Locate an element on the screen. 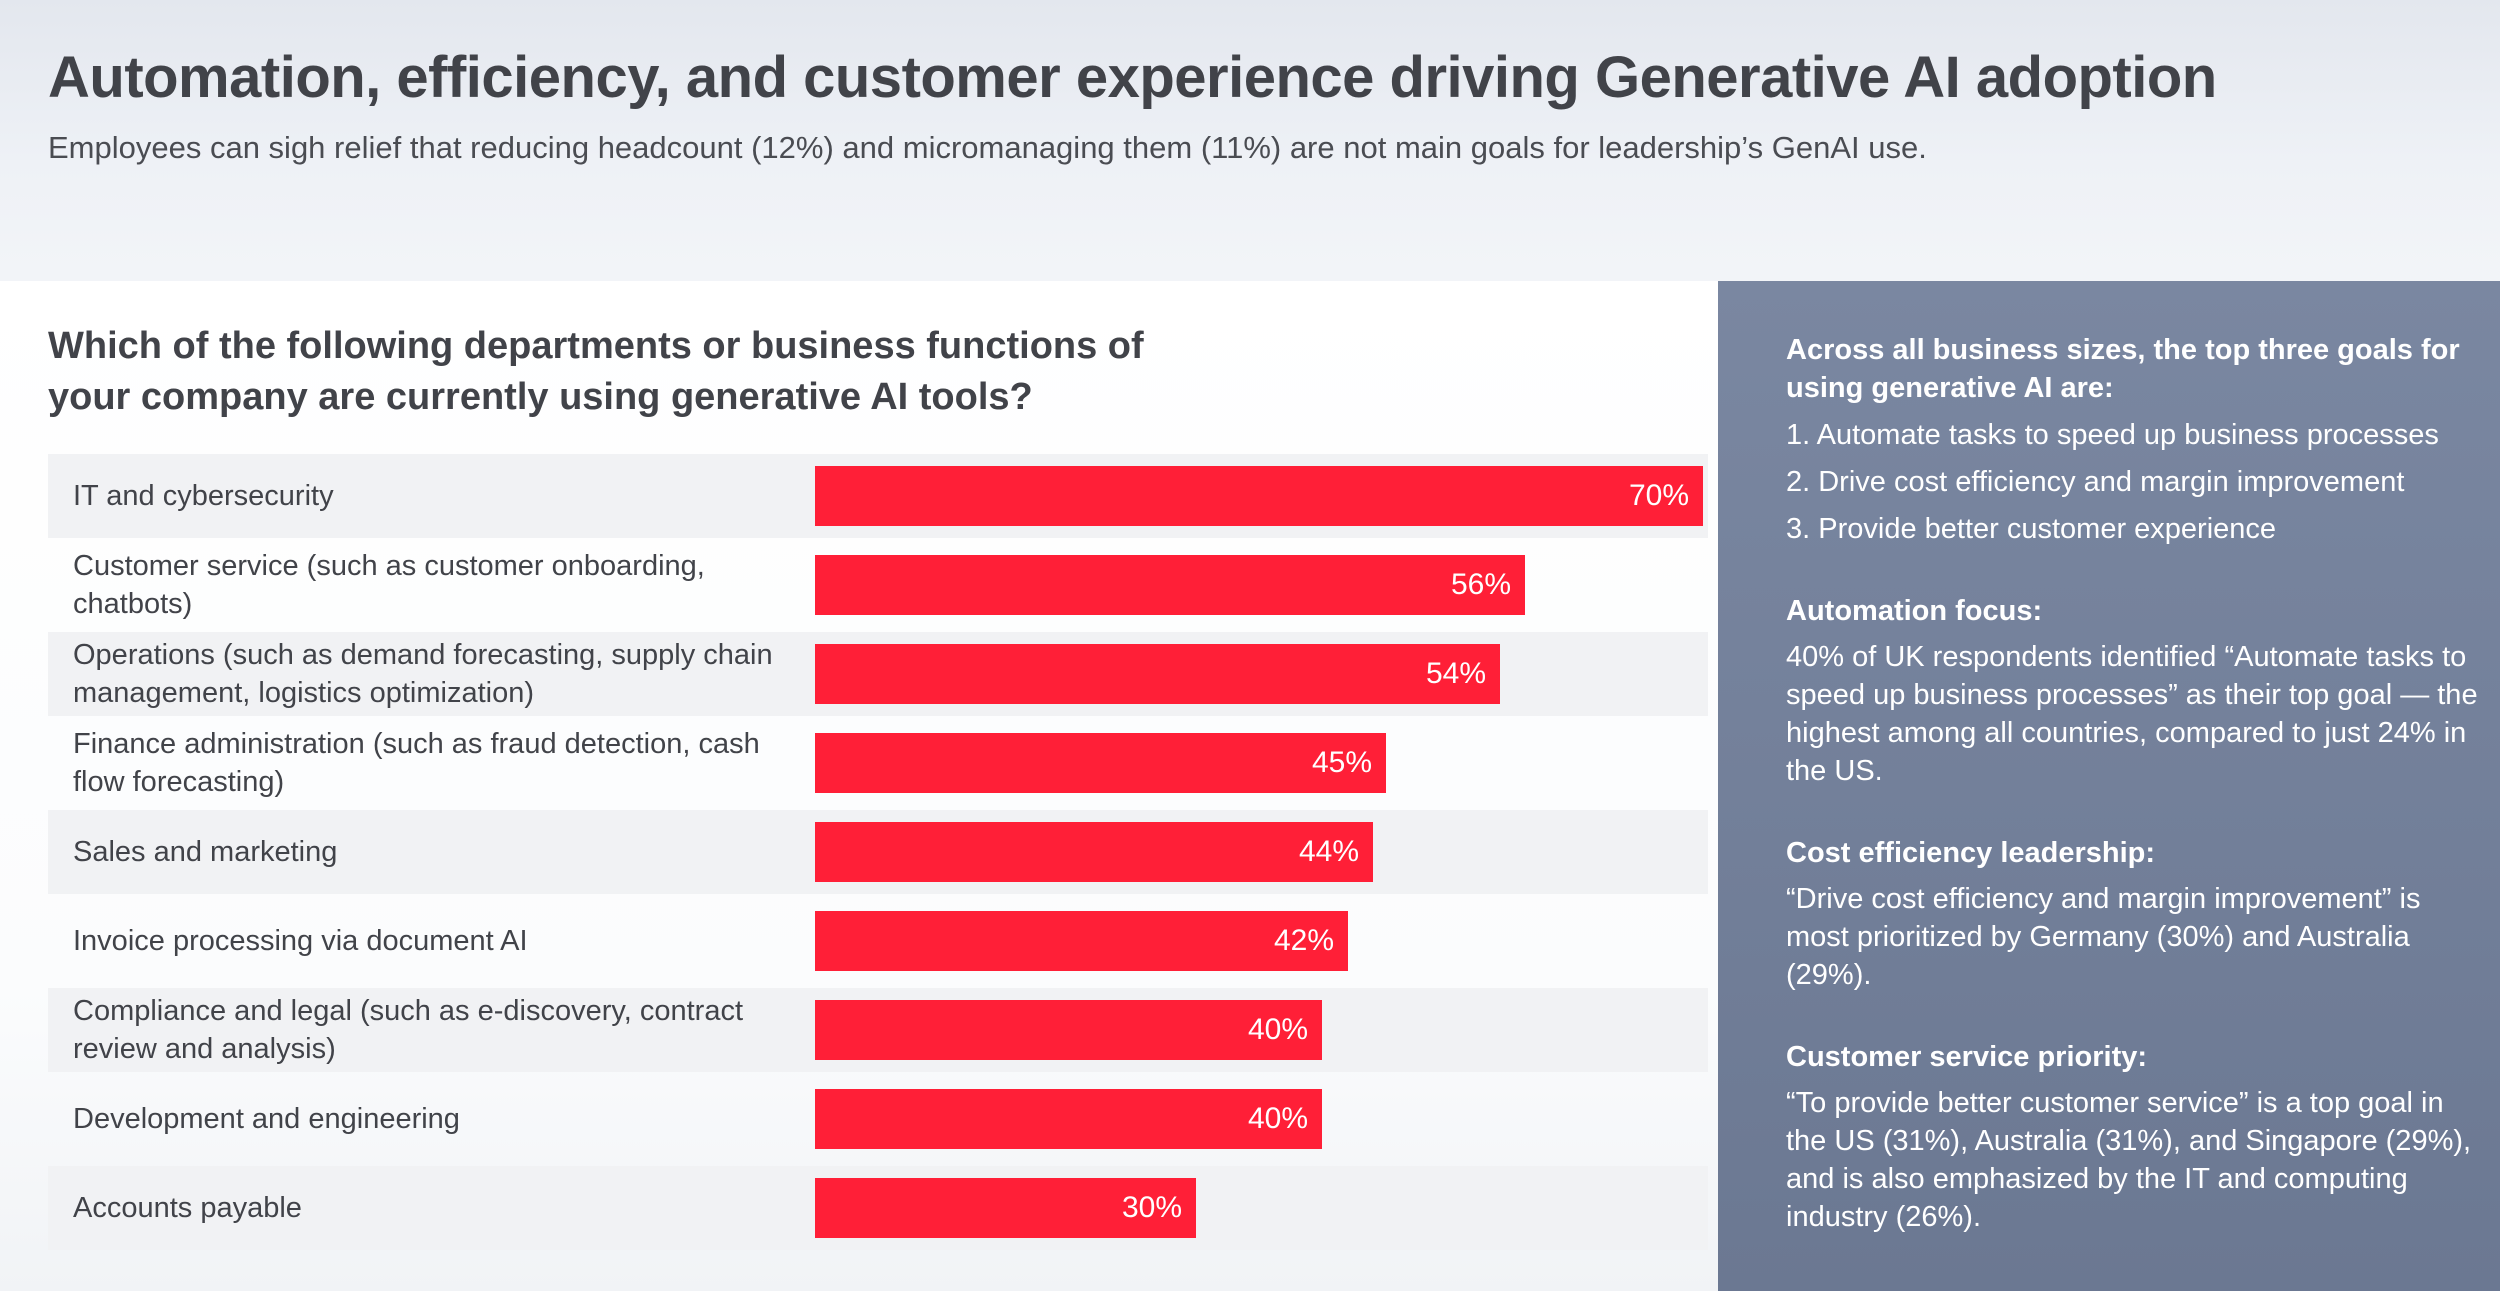  bar-value-label: 70% is located at coordinates (1658, 495).